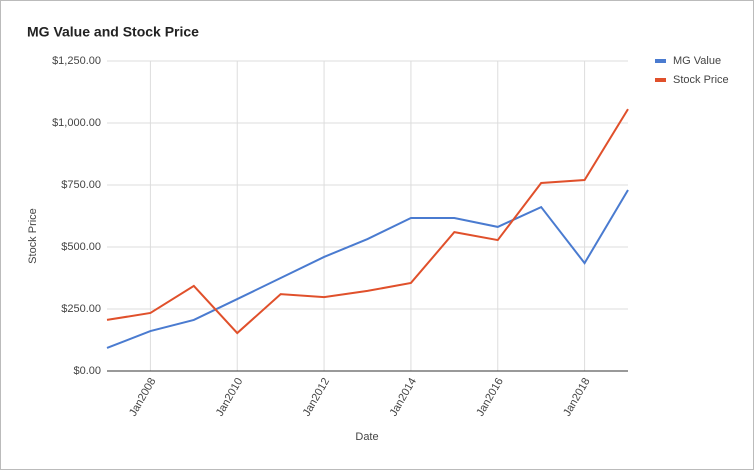  Describe the element at coordinates (81, 185) in the screenshot. I see `y-tick-label: $750.00` at that location.